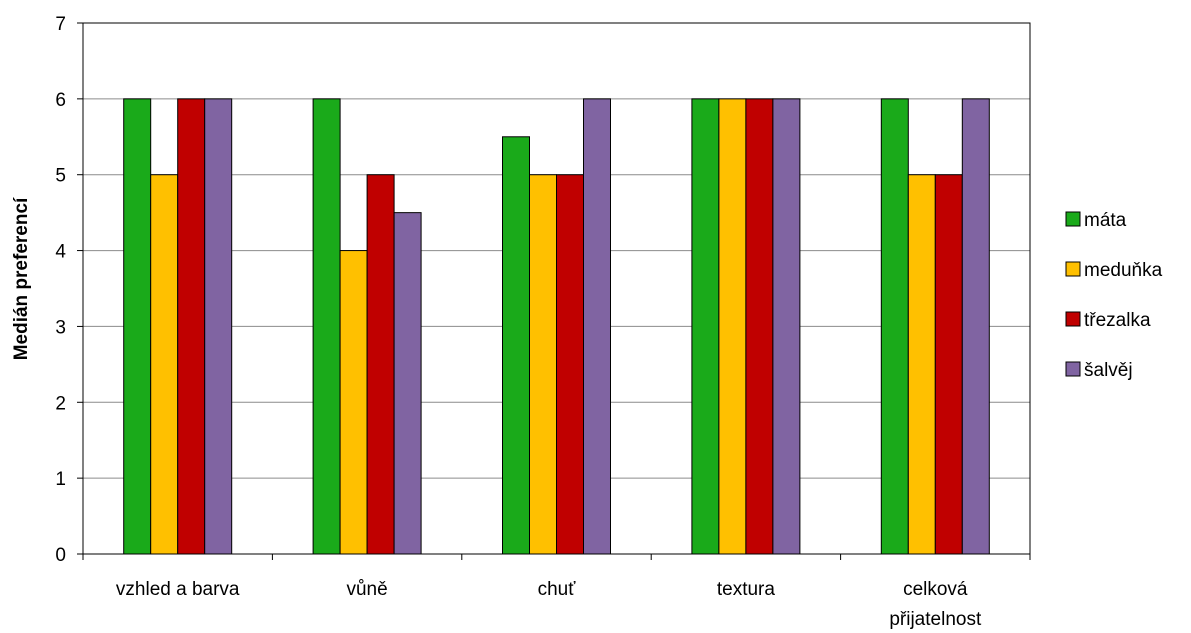 This screenshot has width=1191, height=633. What do you see at coordinates (1073, 219) in the screenshot?
I see `legend-swatch-máta` at bounding box center [1073, 219].